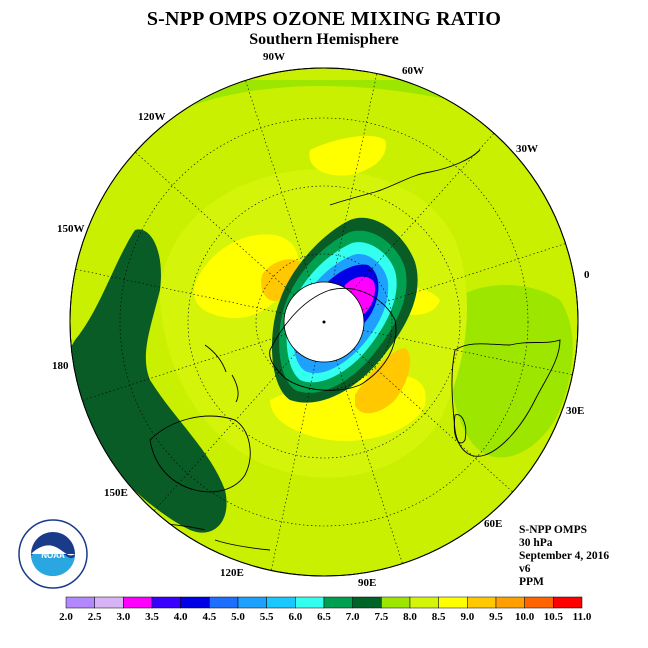 This screenshot has width=648, height=648. What do you see at coordinates (60, 366) in the screenshot?
I see `label-180: 180` at bounding box center [60, 366].